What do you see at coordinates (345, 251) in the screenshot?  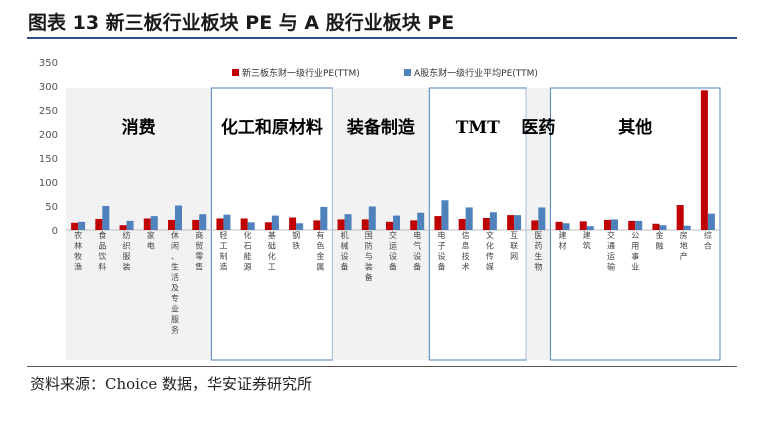 I see `x-tick-label: 机械设备` at bounding box center [345, 251].